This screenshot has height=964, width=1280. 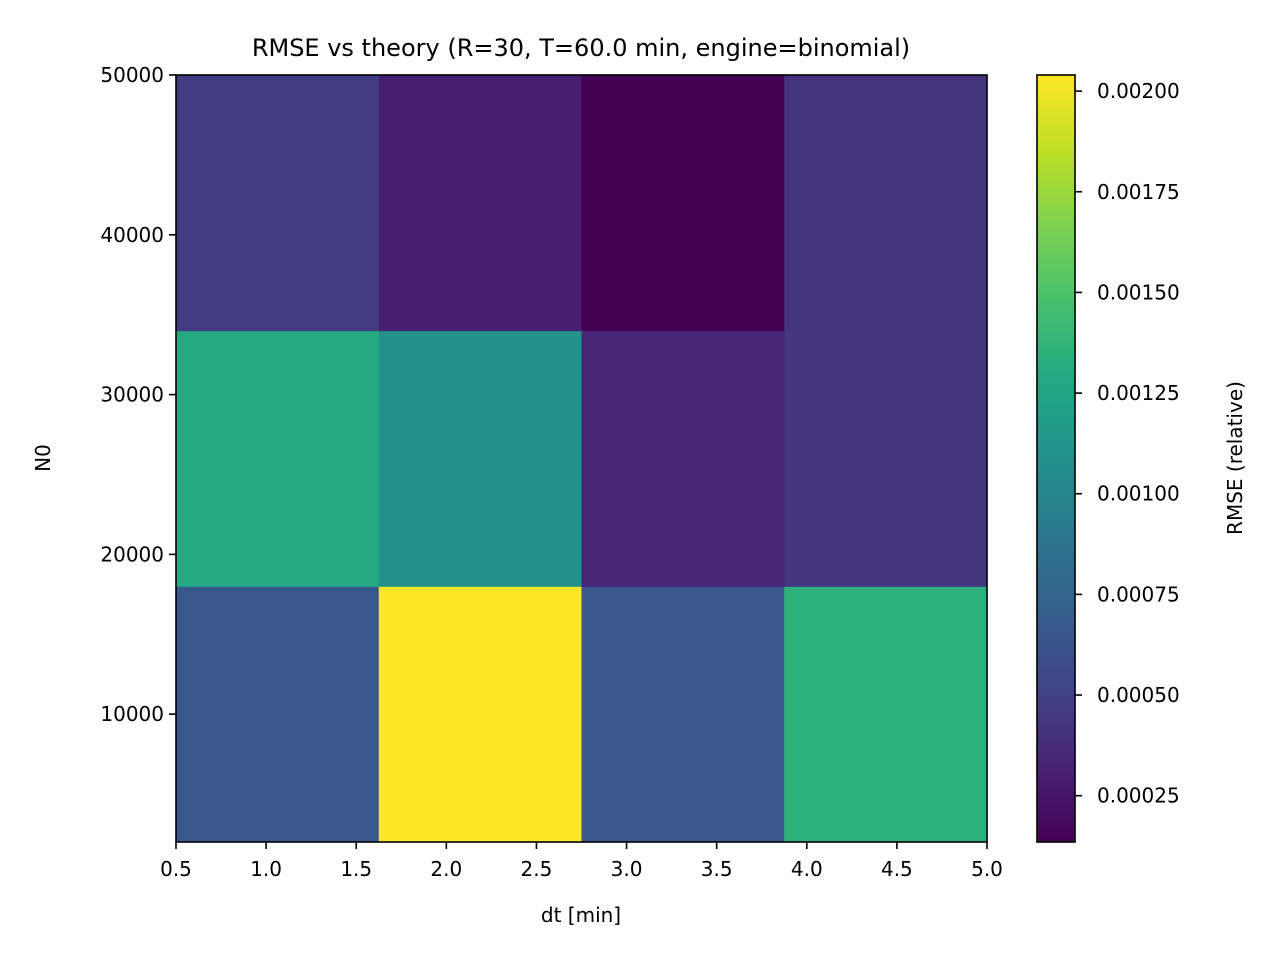 What do you see at coordinates (1138, 594) in the screenshot?
I see `colorbar-tick-label: 0.00075` at bounding box center [1138, 594].